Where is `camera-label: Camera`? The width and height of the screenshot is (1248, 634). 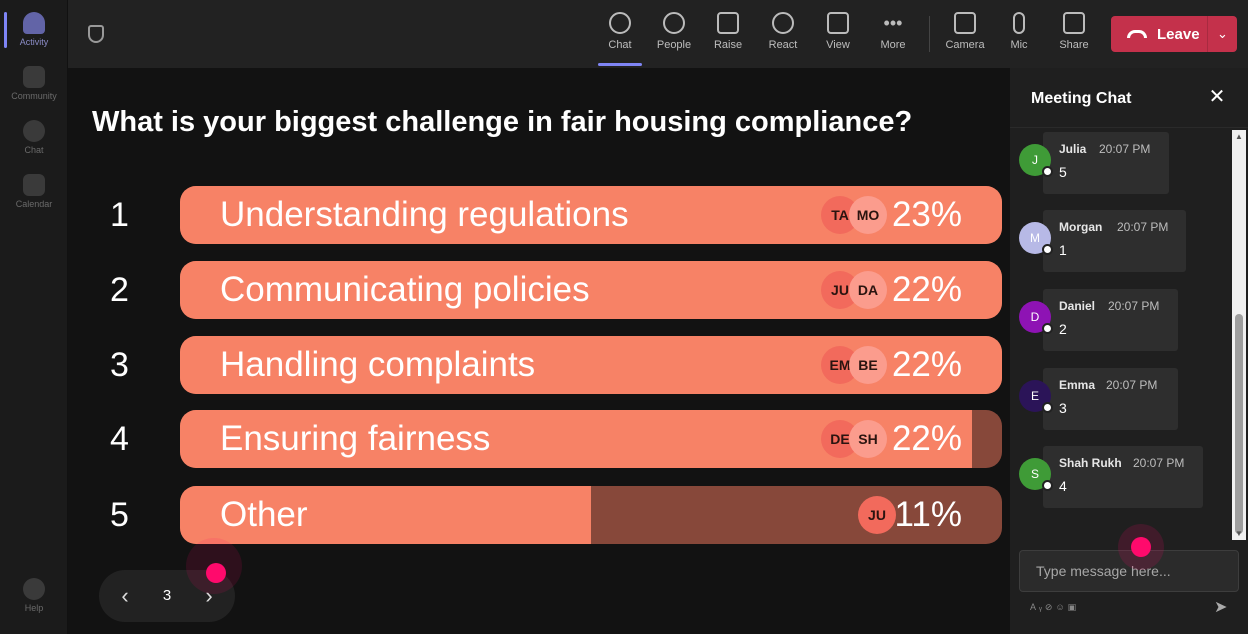 camera-label: Camera is located at coordinates (965, 45).